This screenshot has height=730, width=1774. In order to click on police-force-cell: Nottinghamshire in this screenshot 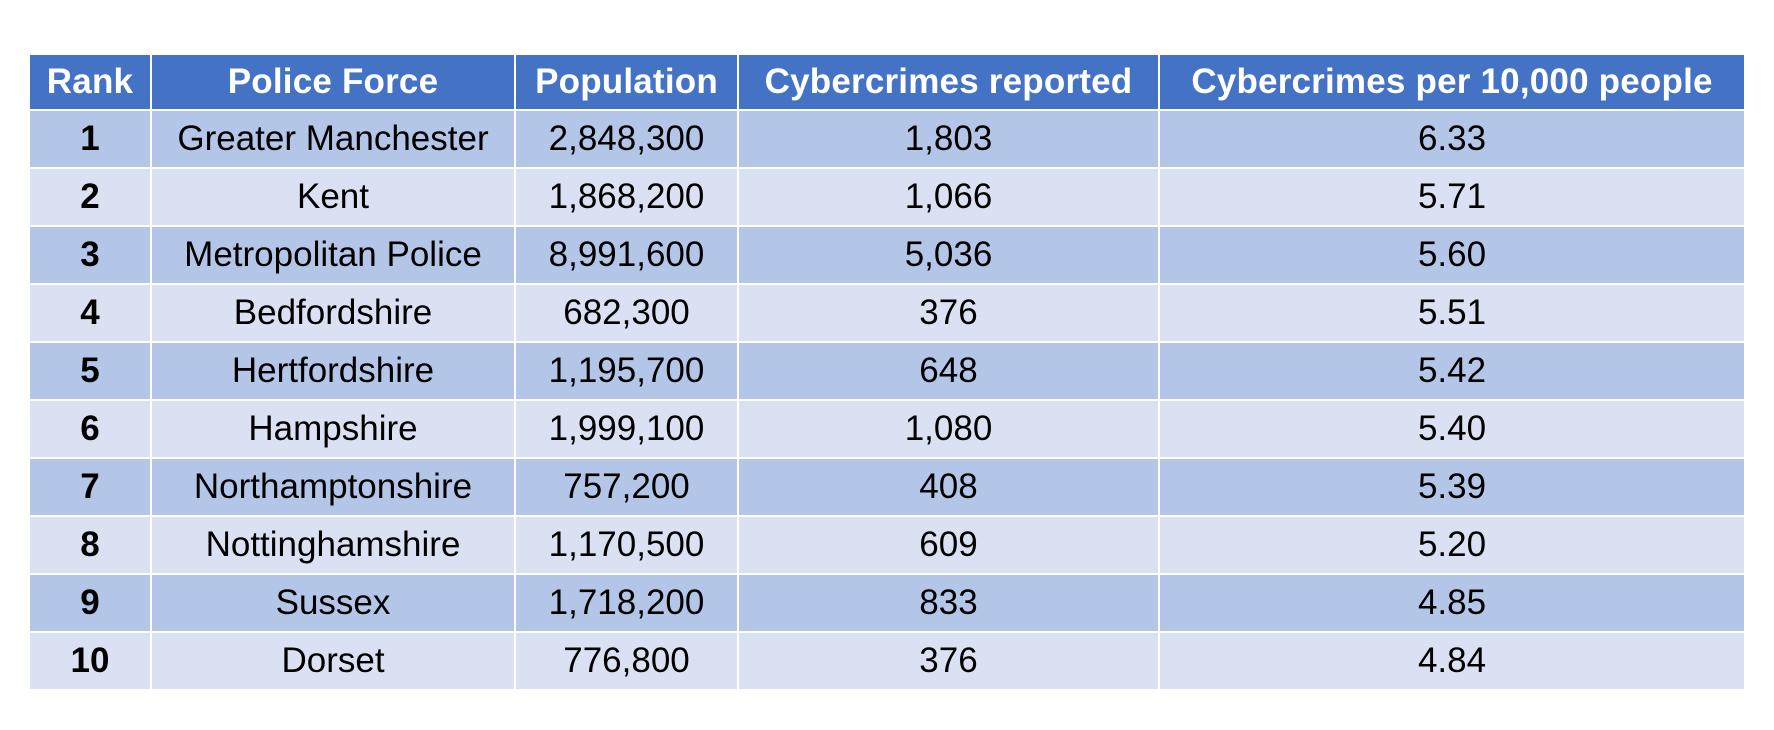, I will do `click(333, 545)`.